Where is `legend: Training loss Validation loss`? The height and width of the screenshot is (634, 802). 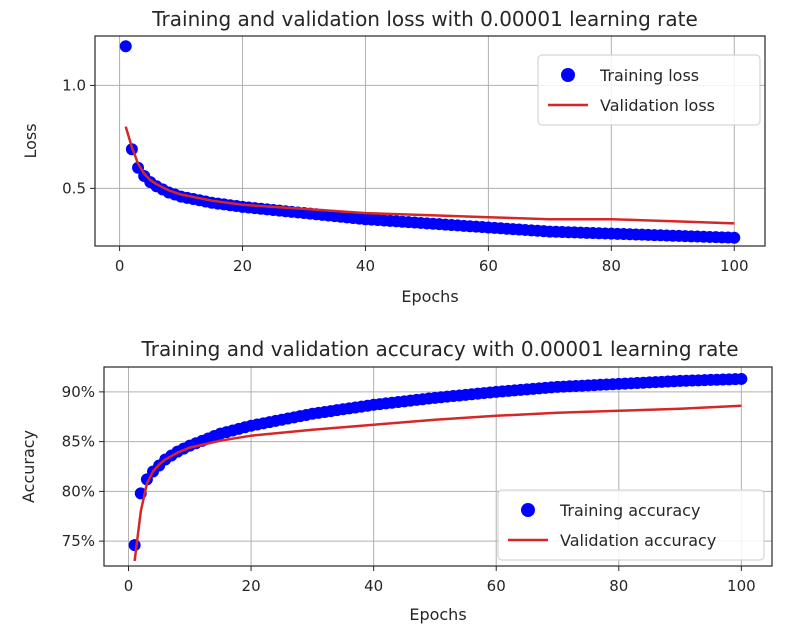
legend: Training loss Validation loss is located at coordinates (649, 90).